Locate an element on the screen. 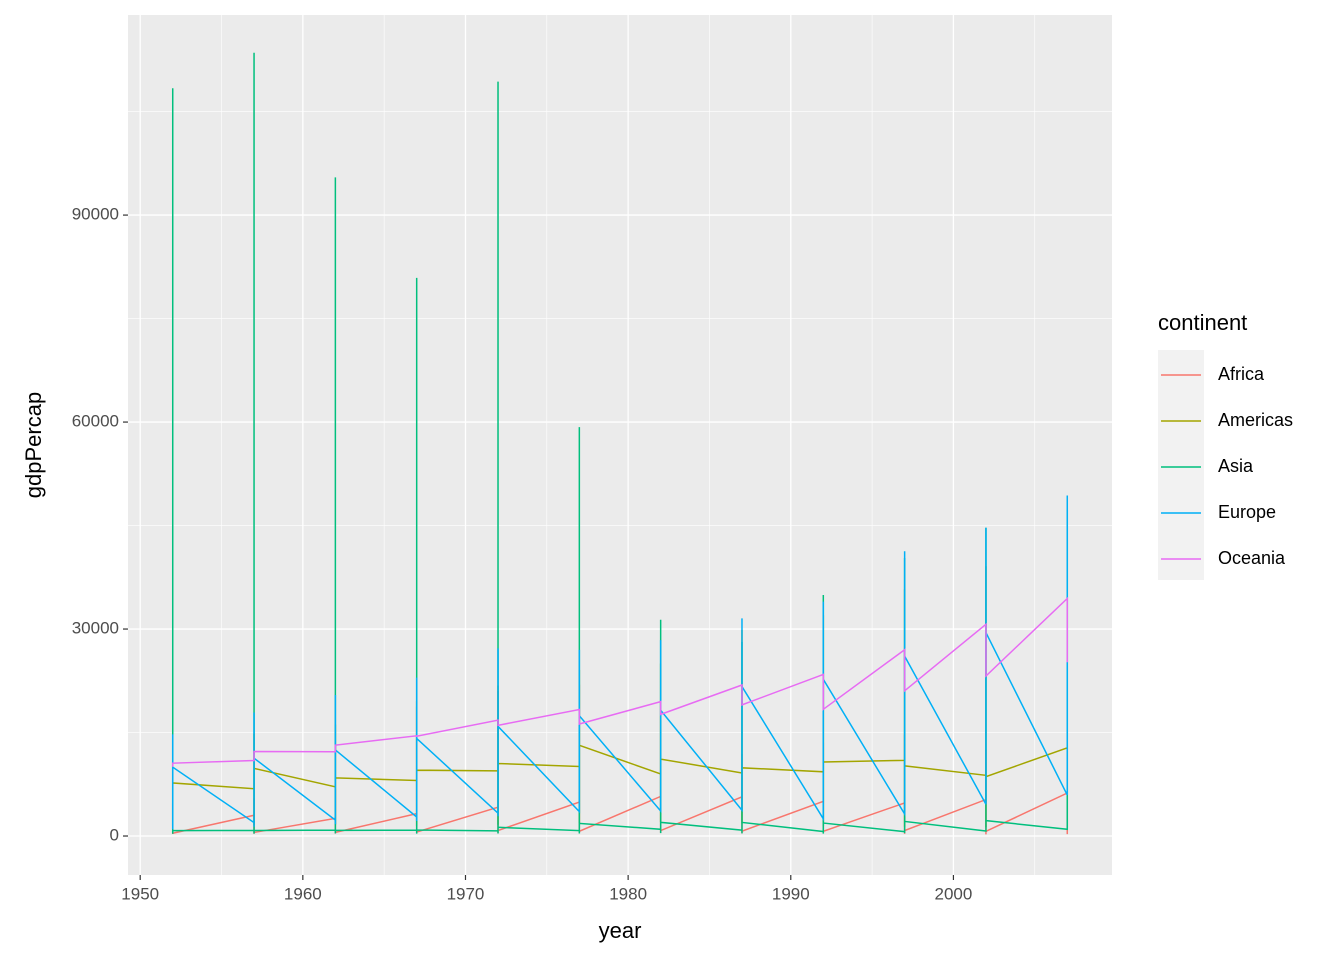 Image resolution: width=1344 pixels, height=965 pixels. y-tick-label: 60000 is located at coordinates (95, 421).